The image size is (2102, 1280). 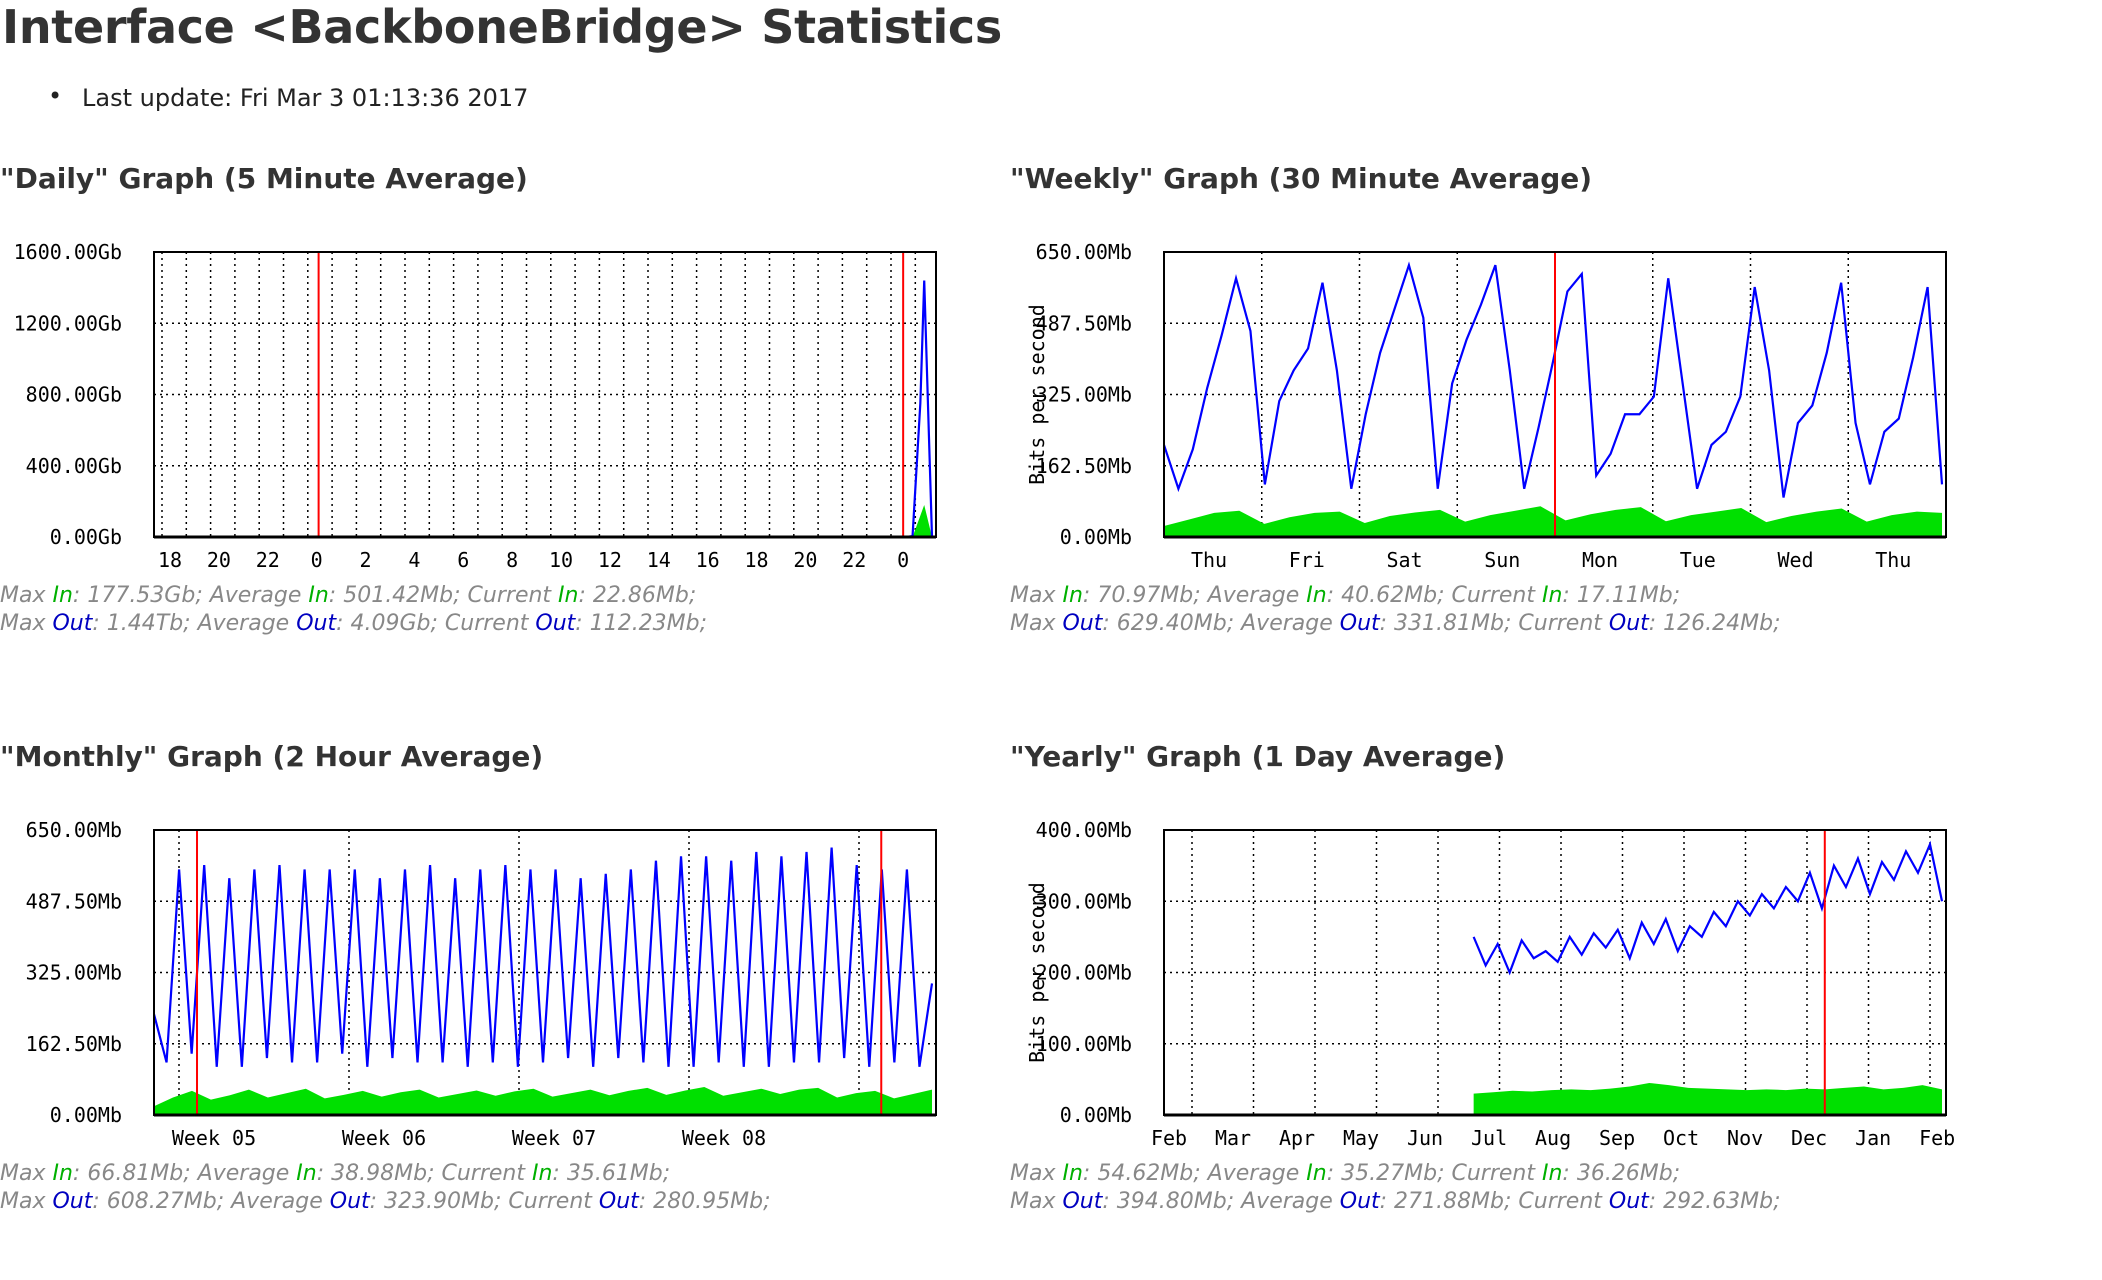 I want to click on x-tick-label: Jul, so click(x=1489, y=1138).